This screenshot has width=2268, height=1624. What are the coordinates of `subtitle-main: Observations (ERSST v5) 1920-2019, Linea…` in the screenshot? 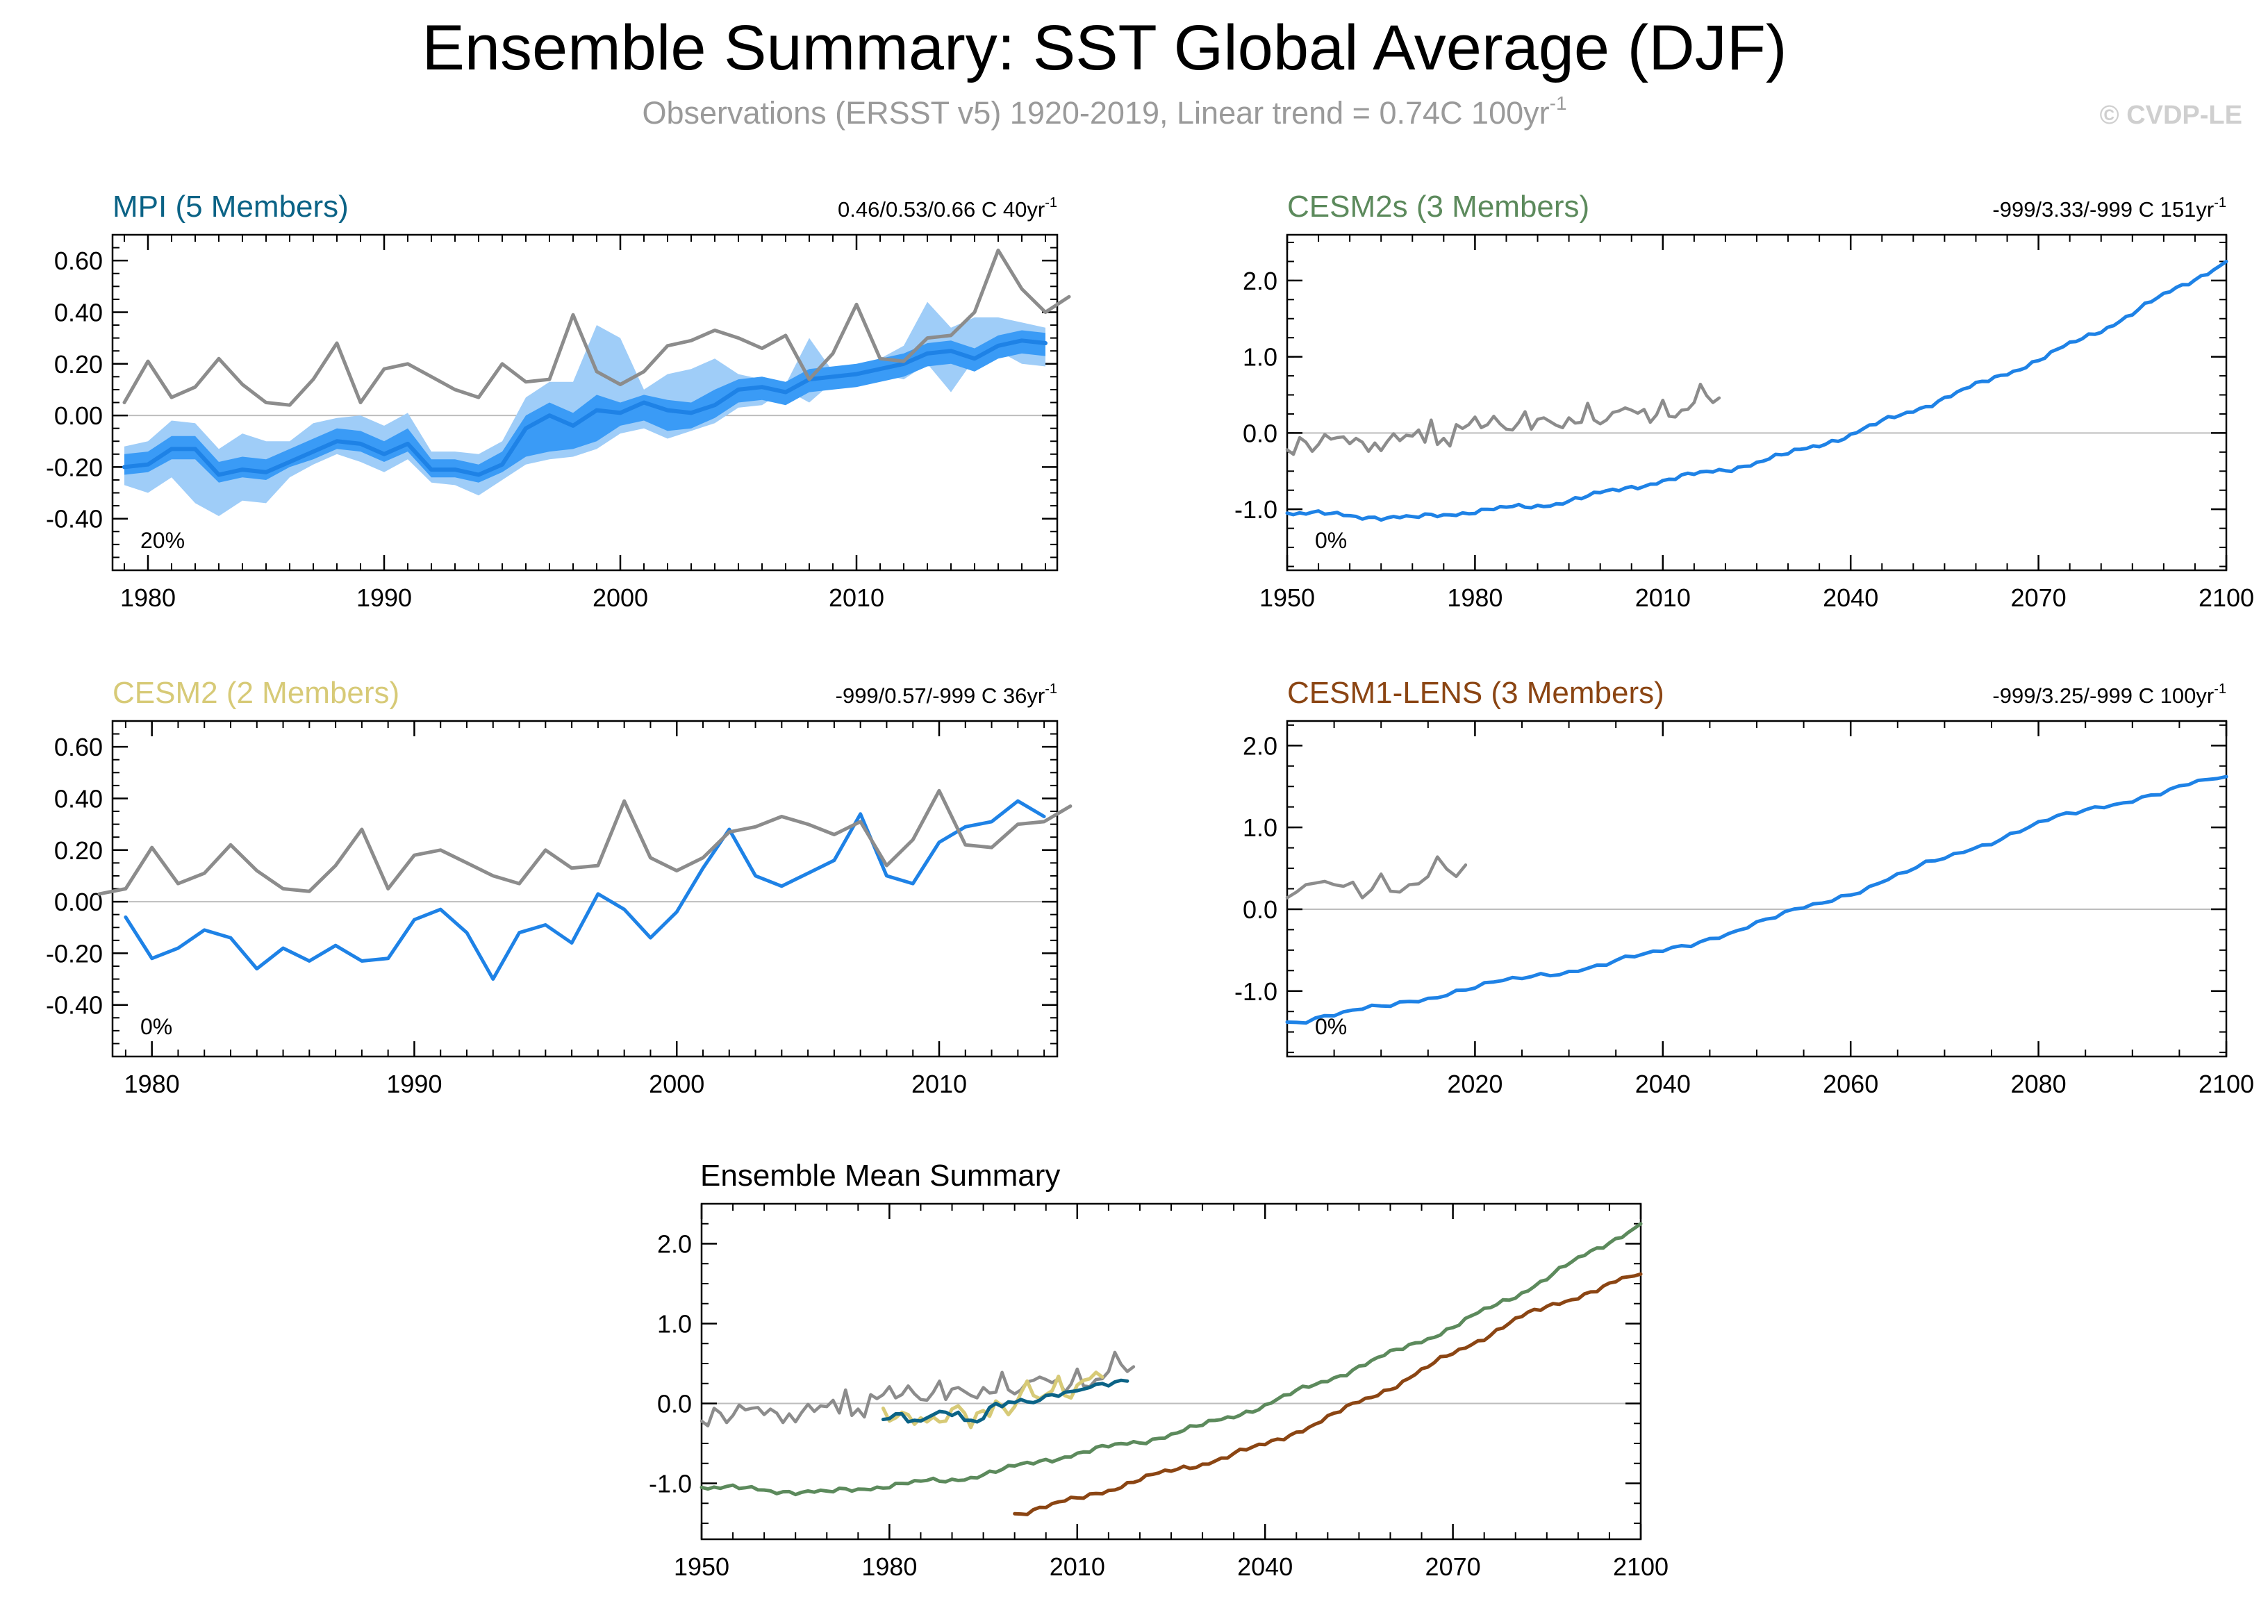 It's located at (1095, 113).